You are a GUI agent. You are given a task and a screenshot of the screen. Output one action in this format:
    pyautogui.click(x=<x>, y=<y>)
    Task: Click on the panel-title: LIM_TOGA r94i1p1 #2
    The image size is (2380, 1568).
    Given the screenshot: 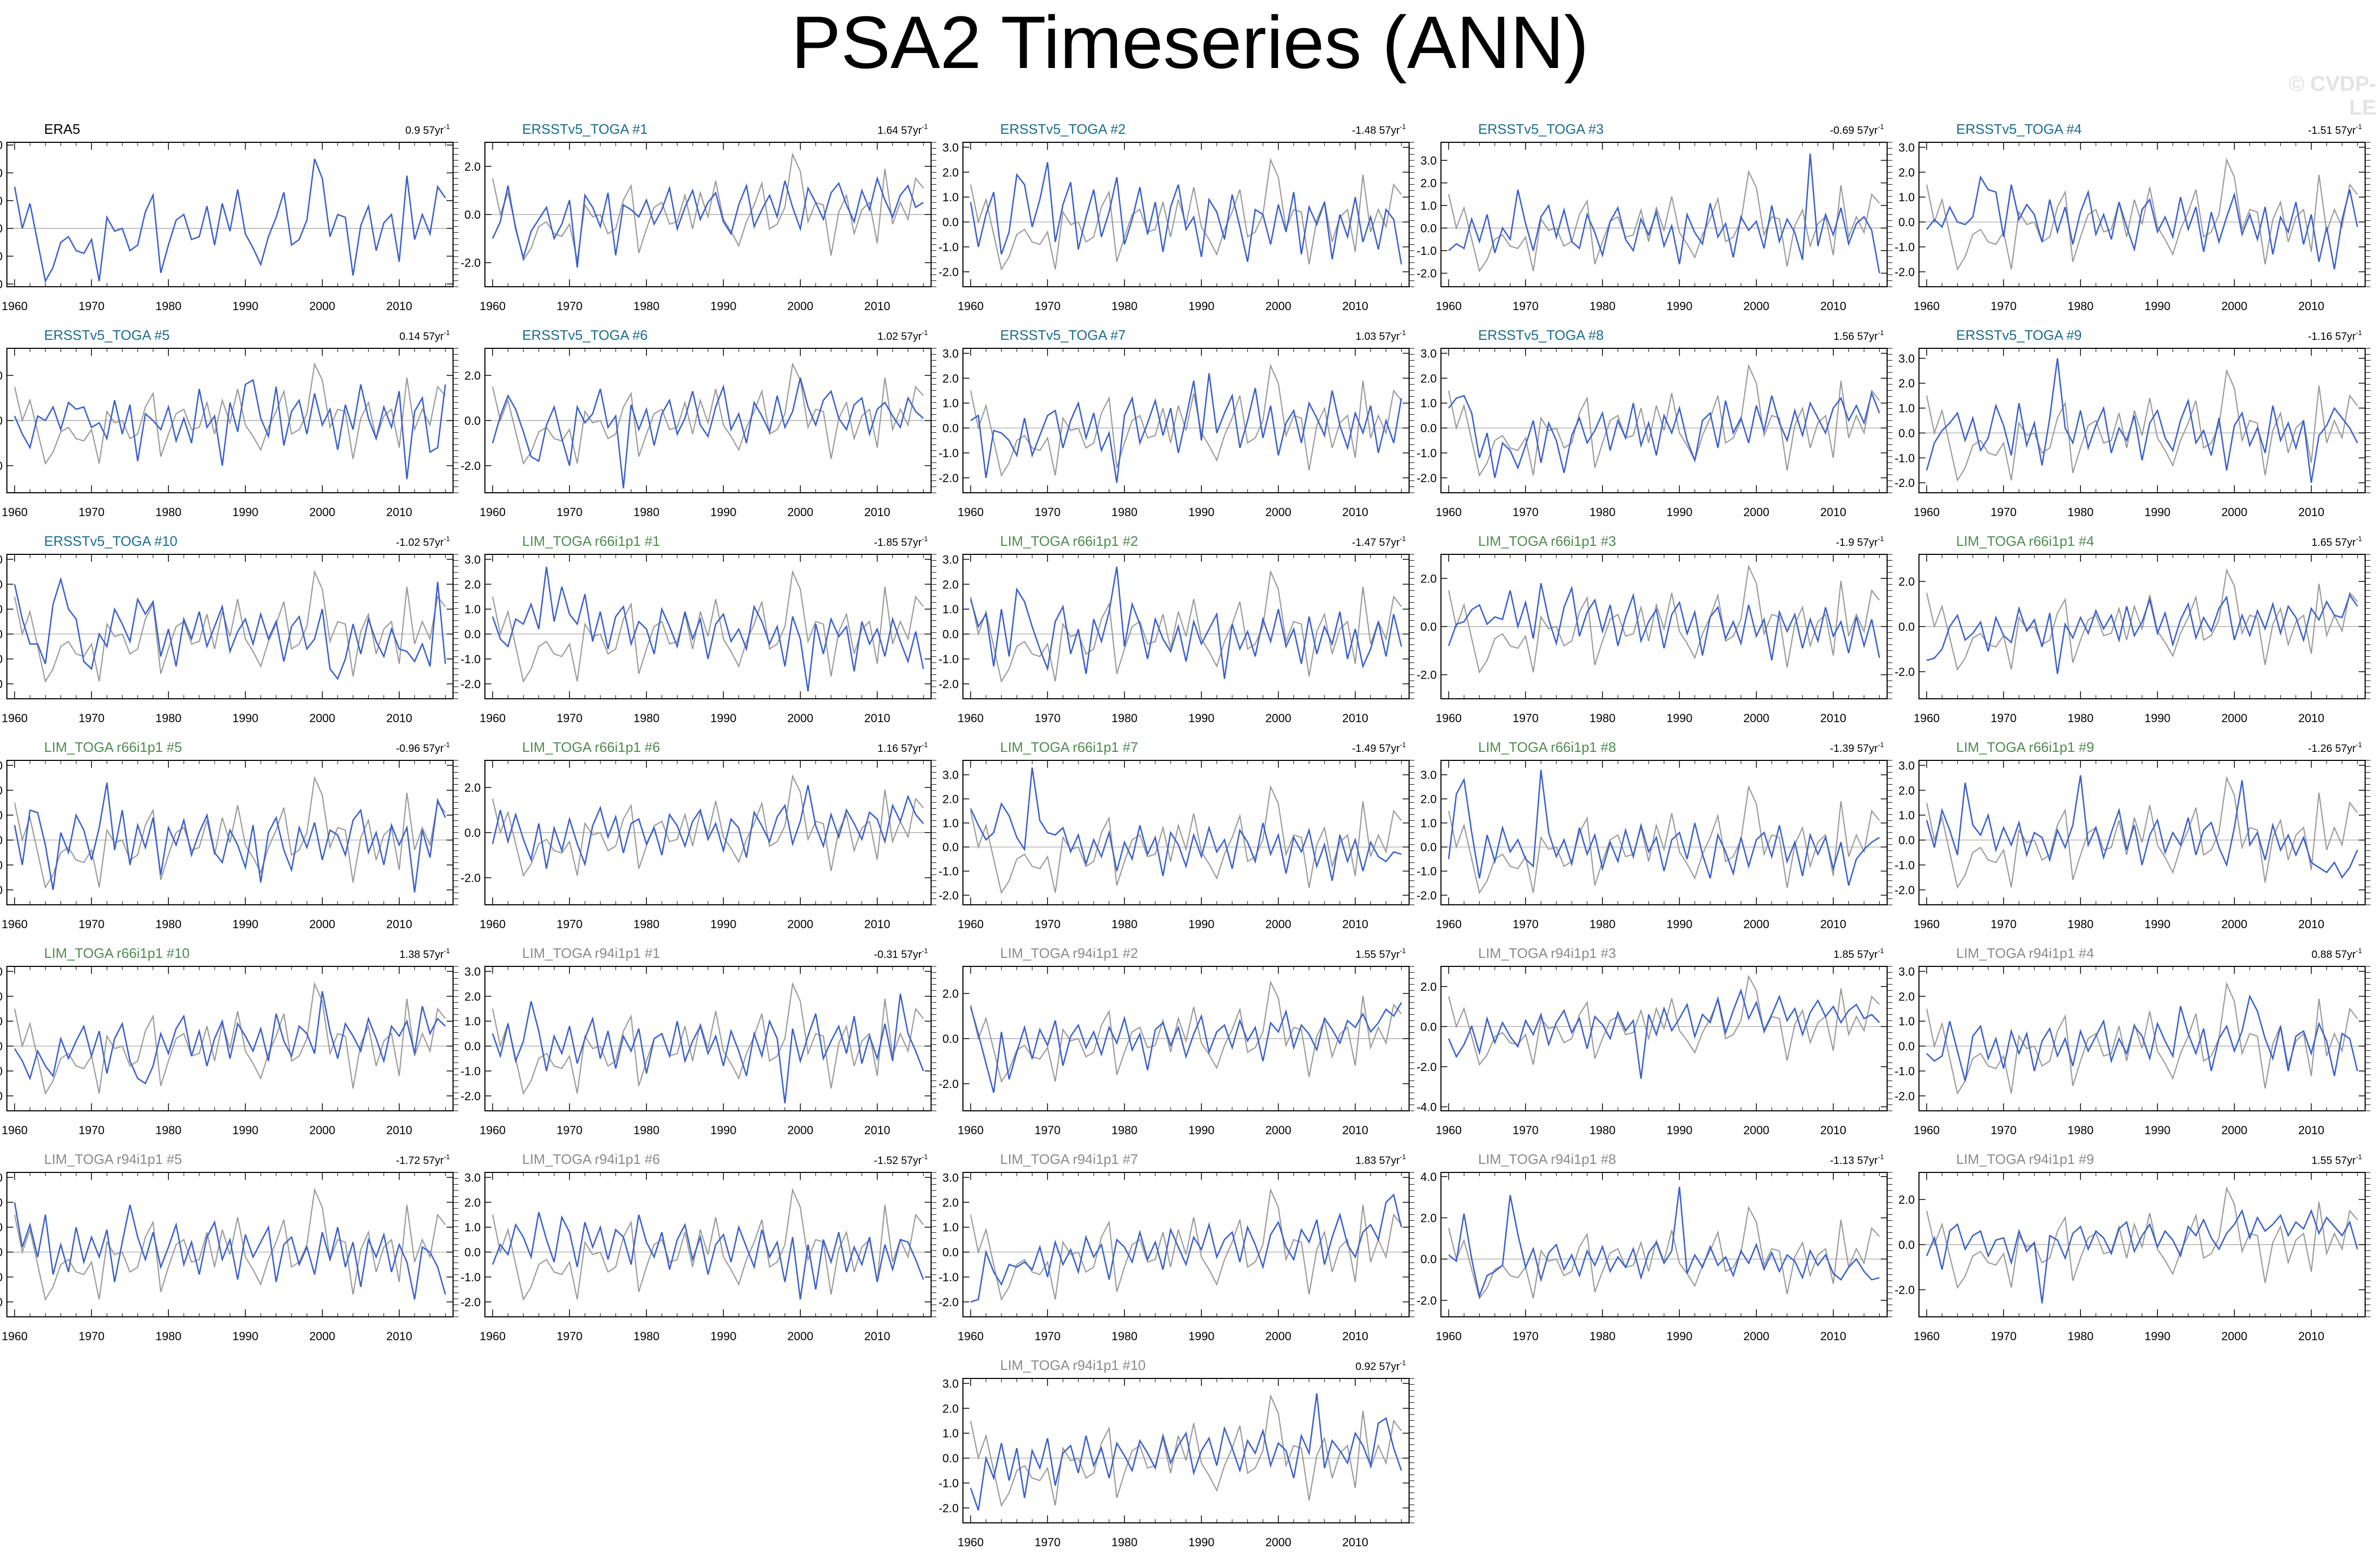 What is the action you would take?
    pyautogui.click(x=1069, y=953)
    